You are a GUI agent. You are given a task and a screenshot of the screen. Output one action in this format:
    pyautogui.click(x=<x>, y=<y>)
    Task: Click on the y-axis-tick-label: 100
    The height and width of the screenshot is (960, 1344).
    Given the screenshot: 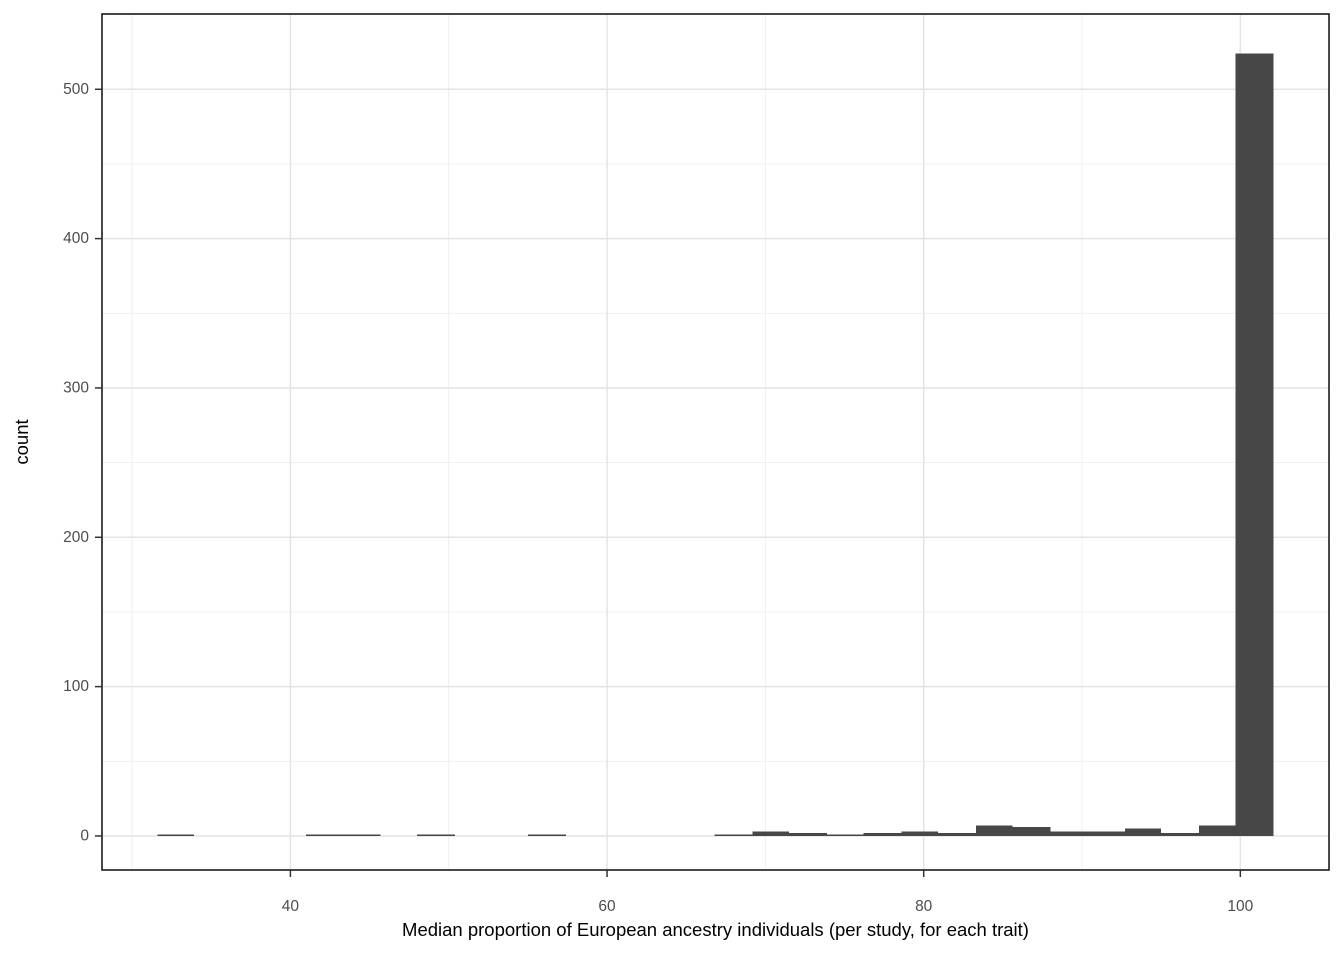 What is the action you would take?
    pyautogui.click(x=76, y=686)
    